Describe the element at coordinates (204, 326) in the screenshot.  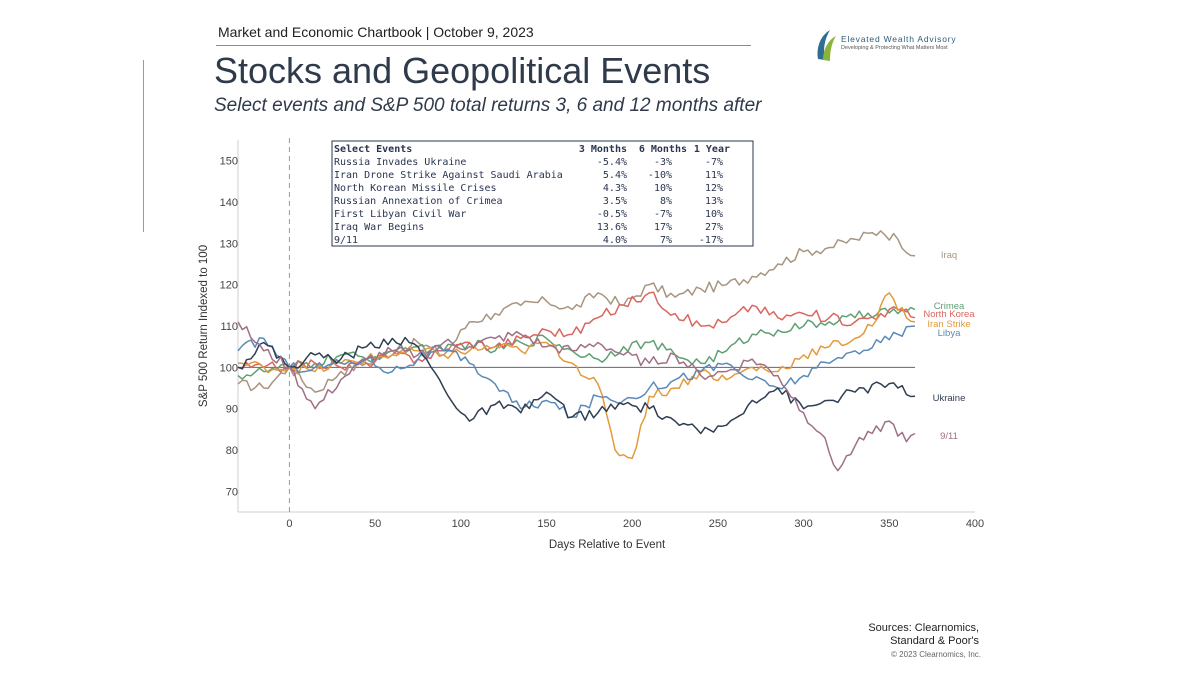
I see `y-axis-title: S&P 500 Return Indexed to 100` at that location.